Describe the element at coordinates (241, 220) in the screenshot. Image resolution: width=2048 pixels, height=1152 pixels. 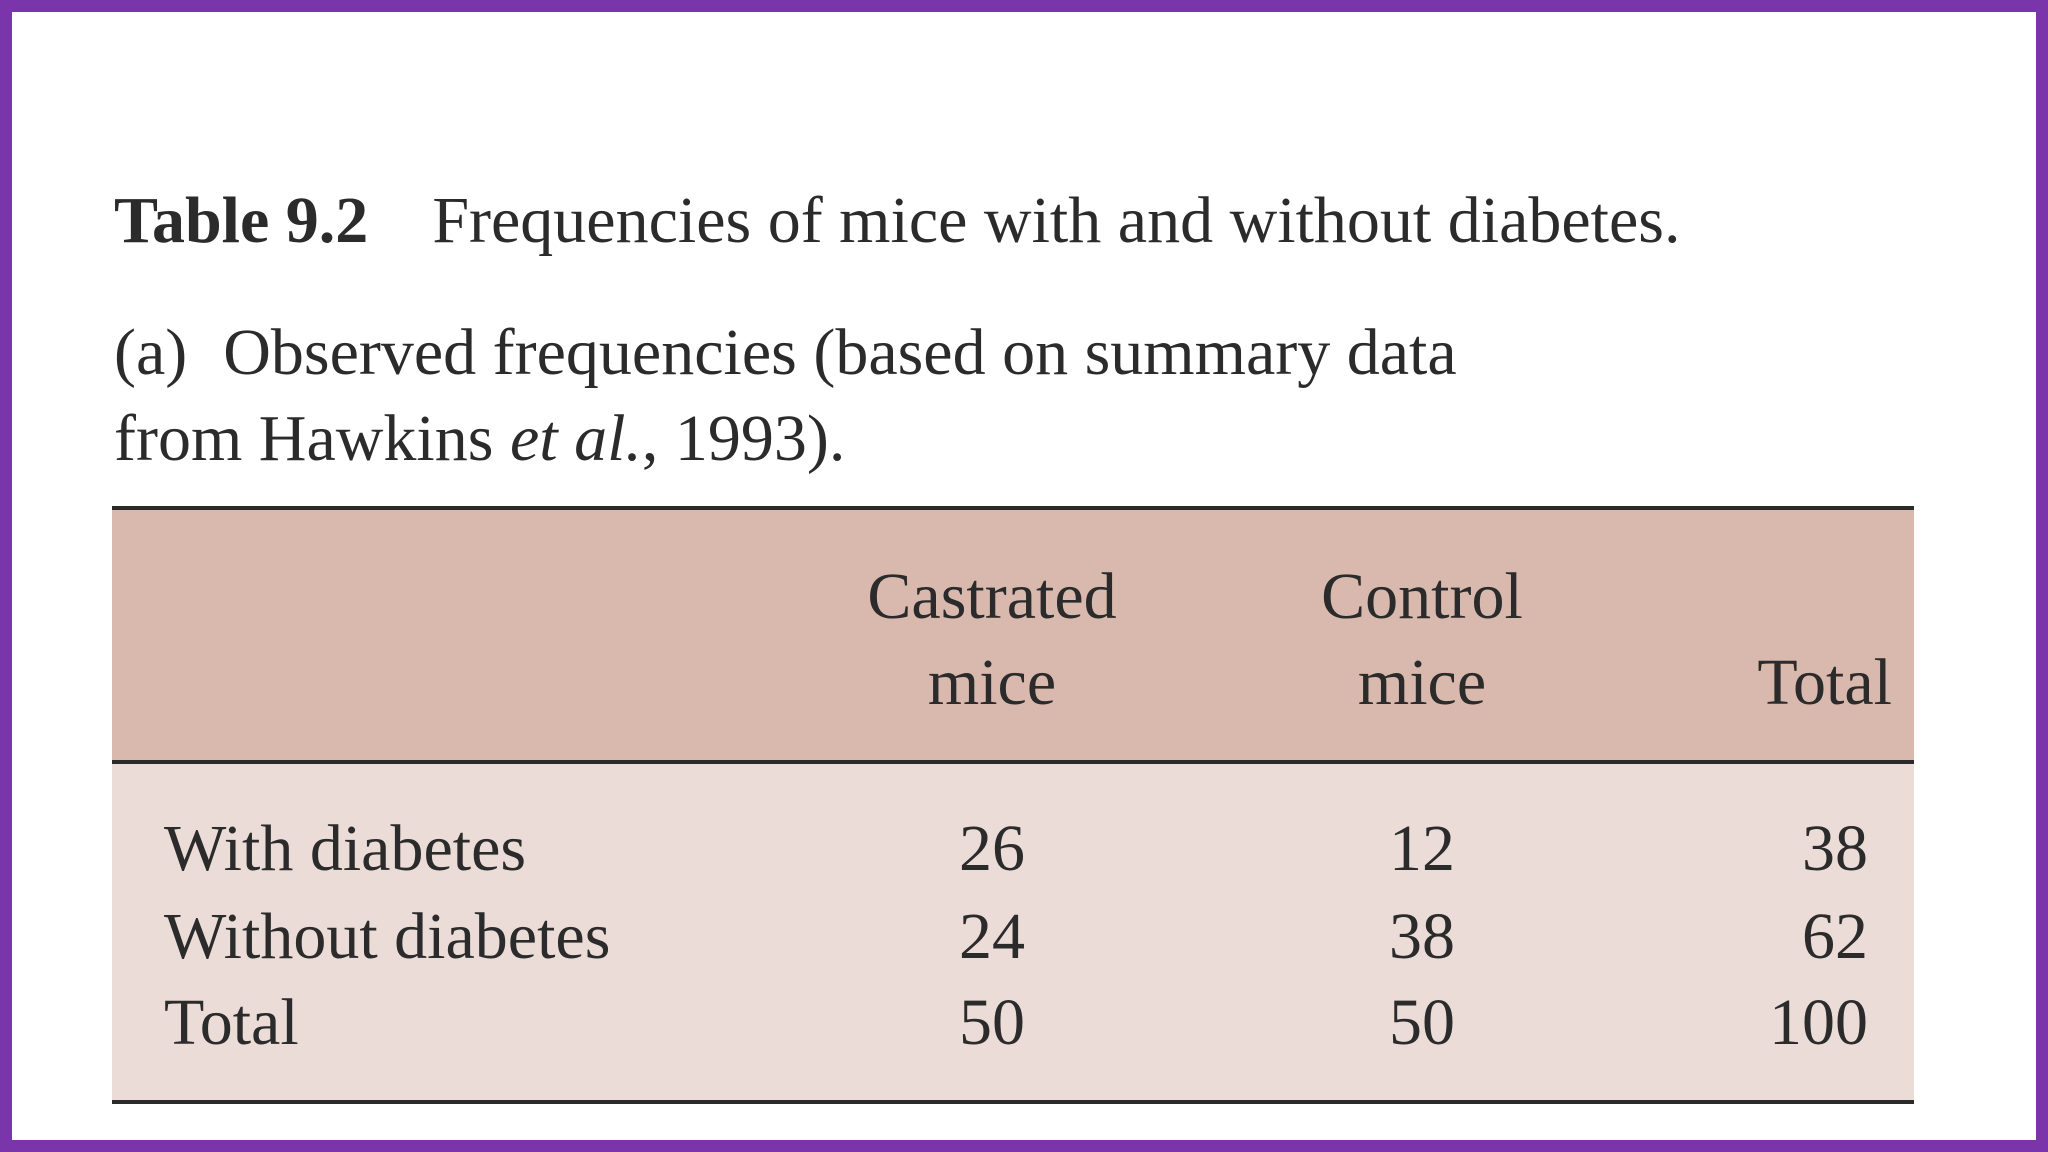
I see `table-number: Table 9.2` at that location.